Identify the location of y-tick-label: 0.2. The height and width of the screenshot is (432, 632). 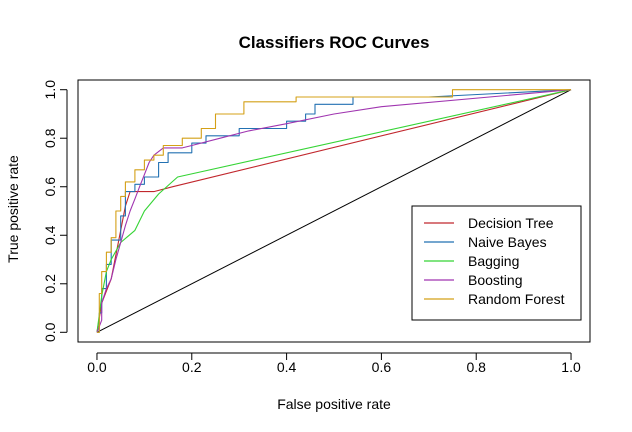
(50, 284).